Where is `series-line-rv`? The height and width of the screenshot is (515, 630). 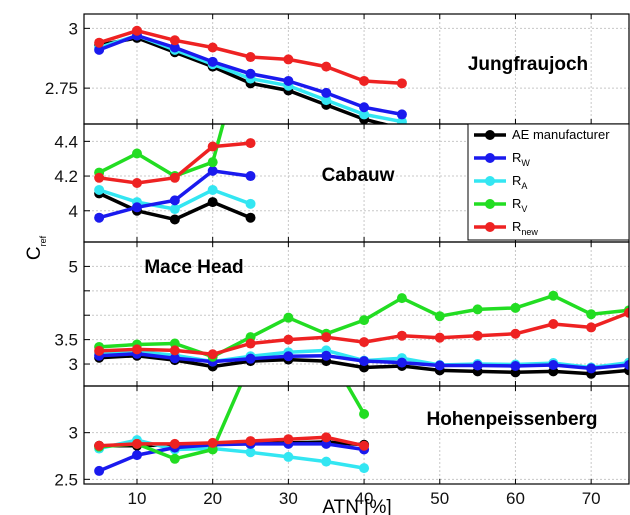 series-line-rv is located at coordinates (232, 423).